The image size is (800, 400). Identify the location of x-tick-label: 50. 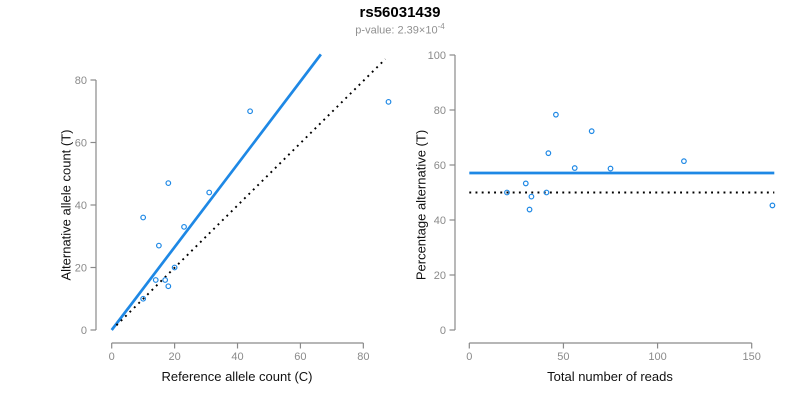
(563, 357).